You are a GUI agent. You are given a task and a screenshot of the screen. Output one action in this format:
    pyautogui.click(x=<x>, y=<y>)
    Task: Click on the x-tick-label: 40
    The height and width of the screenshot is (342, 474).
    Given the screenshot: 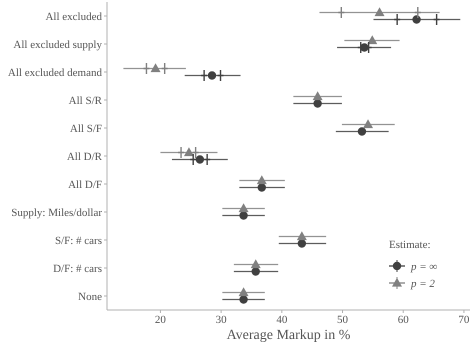 What is the action you would take?
    pyautogui.click(x=282, y=320)
    